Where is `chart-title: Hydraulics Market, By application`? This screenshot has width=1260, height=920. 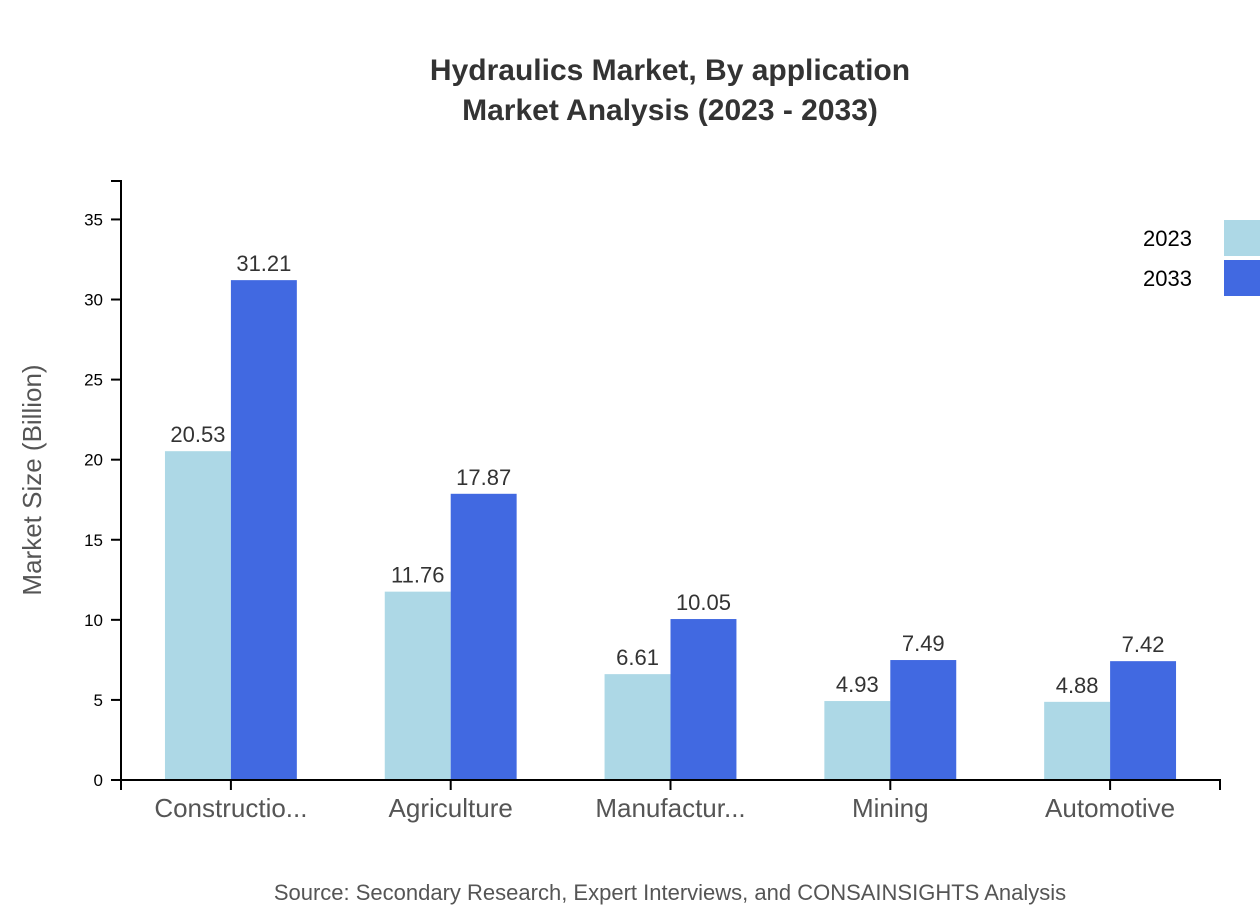 chart-title: Hydraulics Market, By application is located at coordinates (670, 70).